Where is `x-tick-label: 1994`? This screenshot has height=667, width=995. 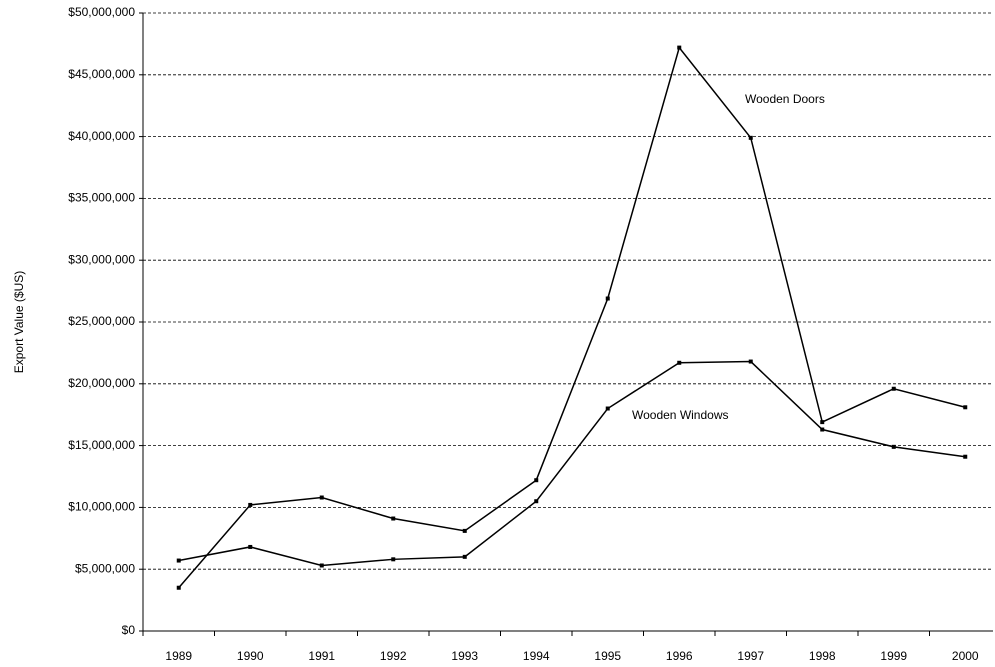
x-tick-label: 1994 is located at coordinates (536, 656).